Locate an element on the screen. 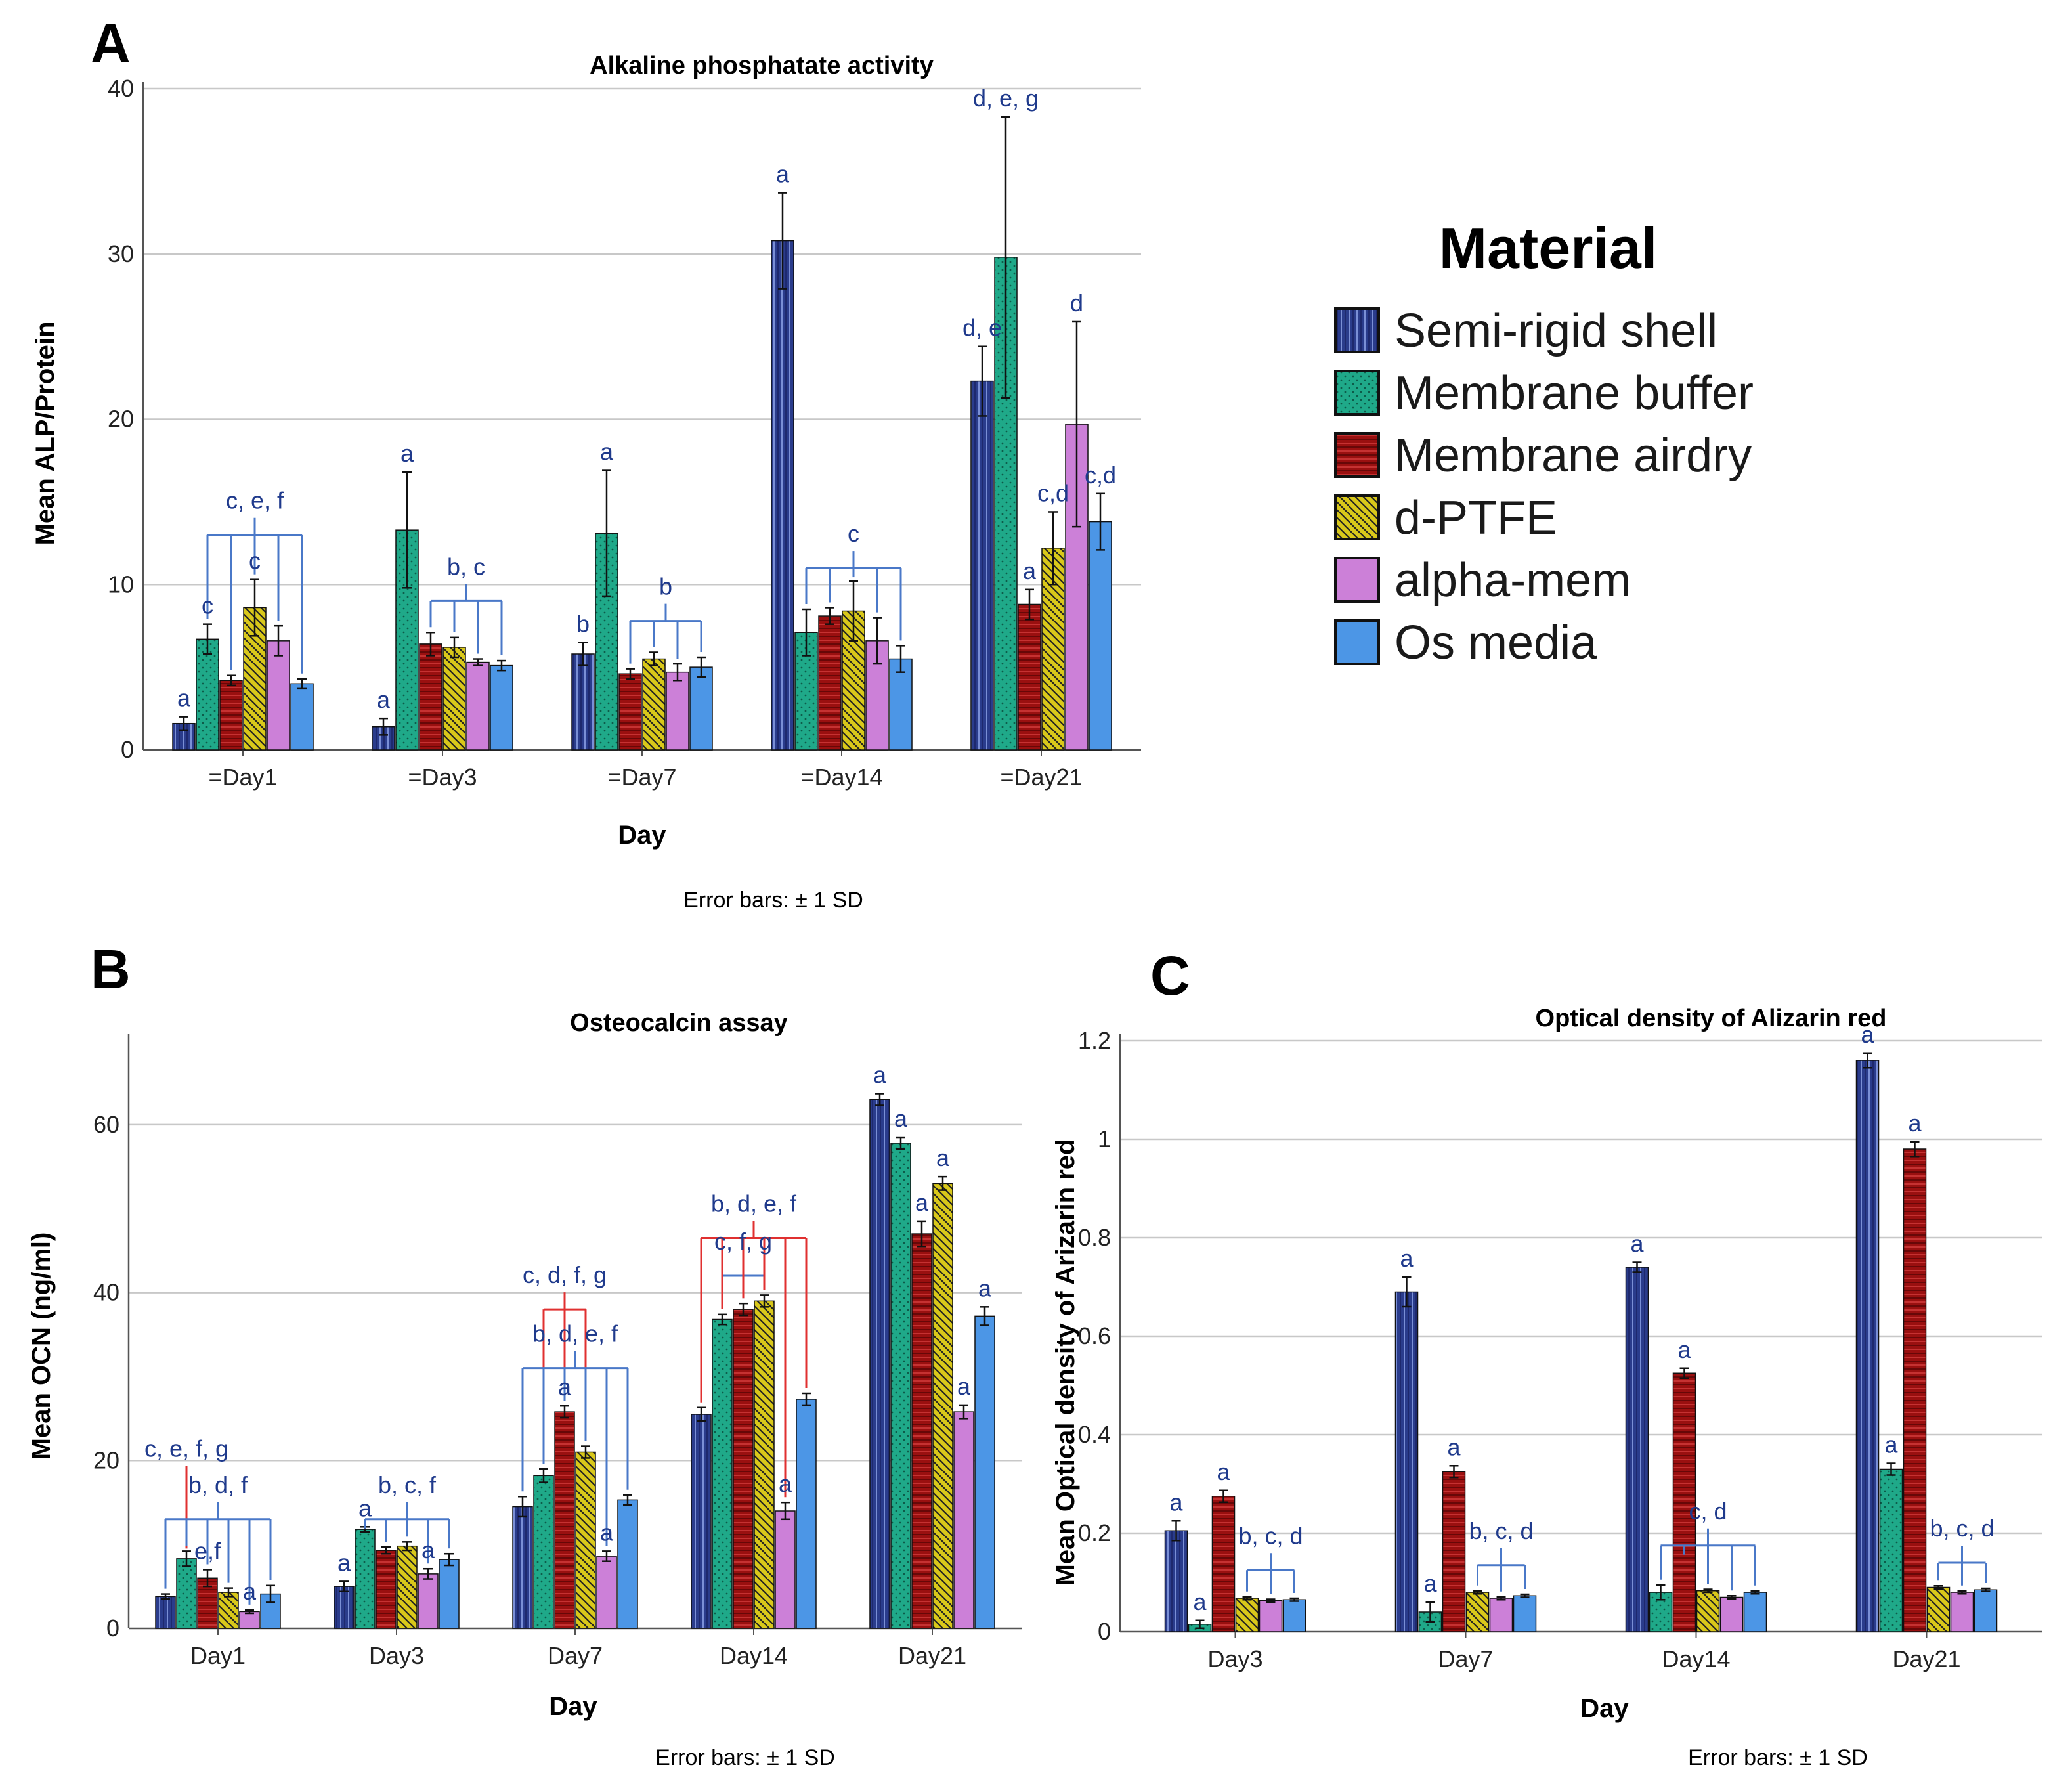 The image size is (2072, 1786). chart-b-title: Osteocalcin assay is located at coordinates (679, 1023).